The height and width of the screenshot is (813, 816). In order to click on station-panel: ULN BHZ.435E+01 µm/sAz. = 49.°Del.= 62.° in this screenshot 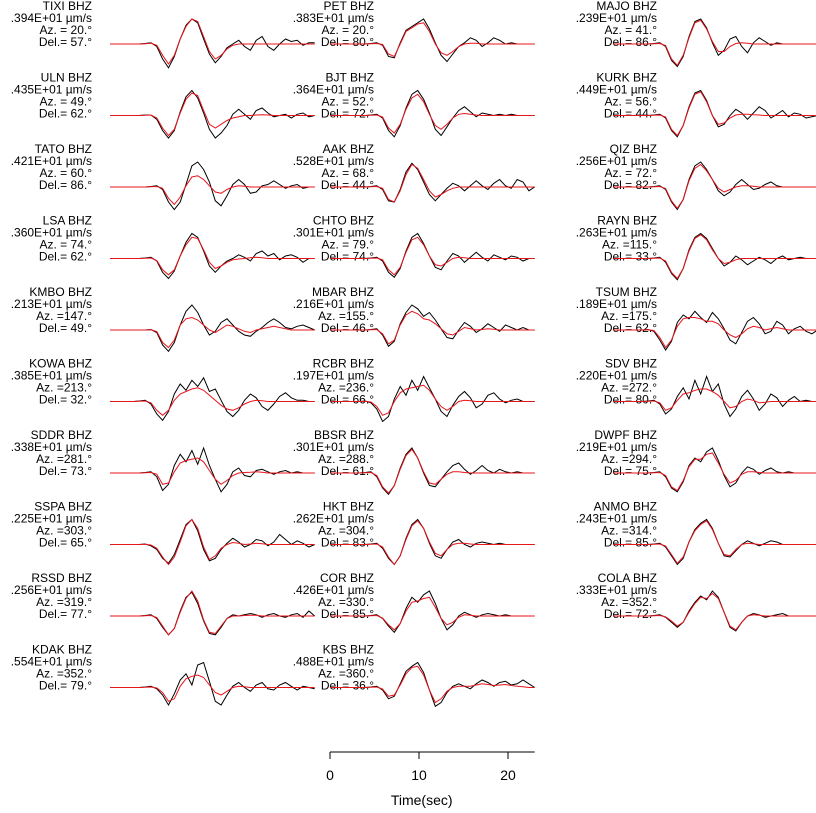, I will do `click(163, 105)`.